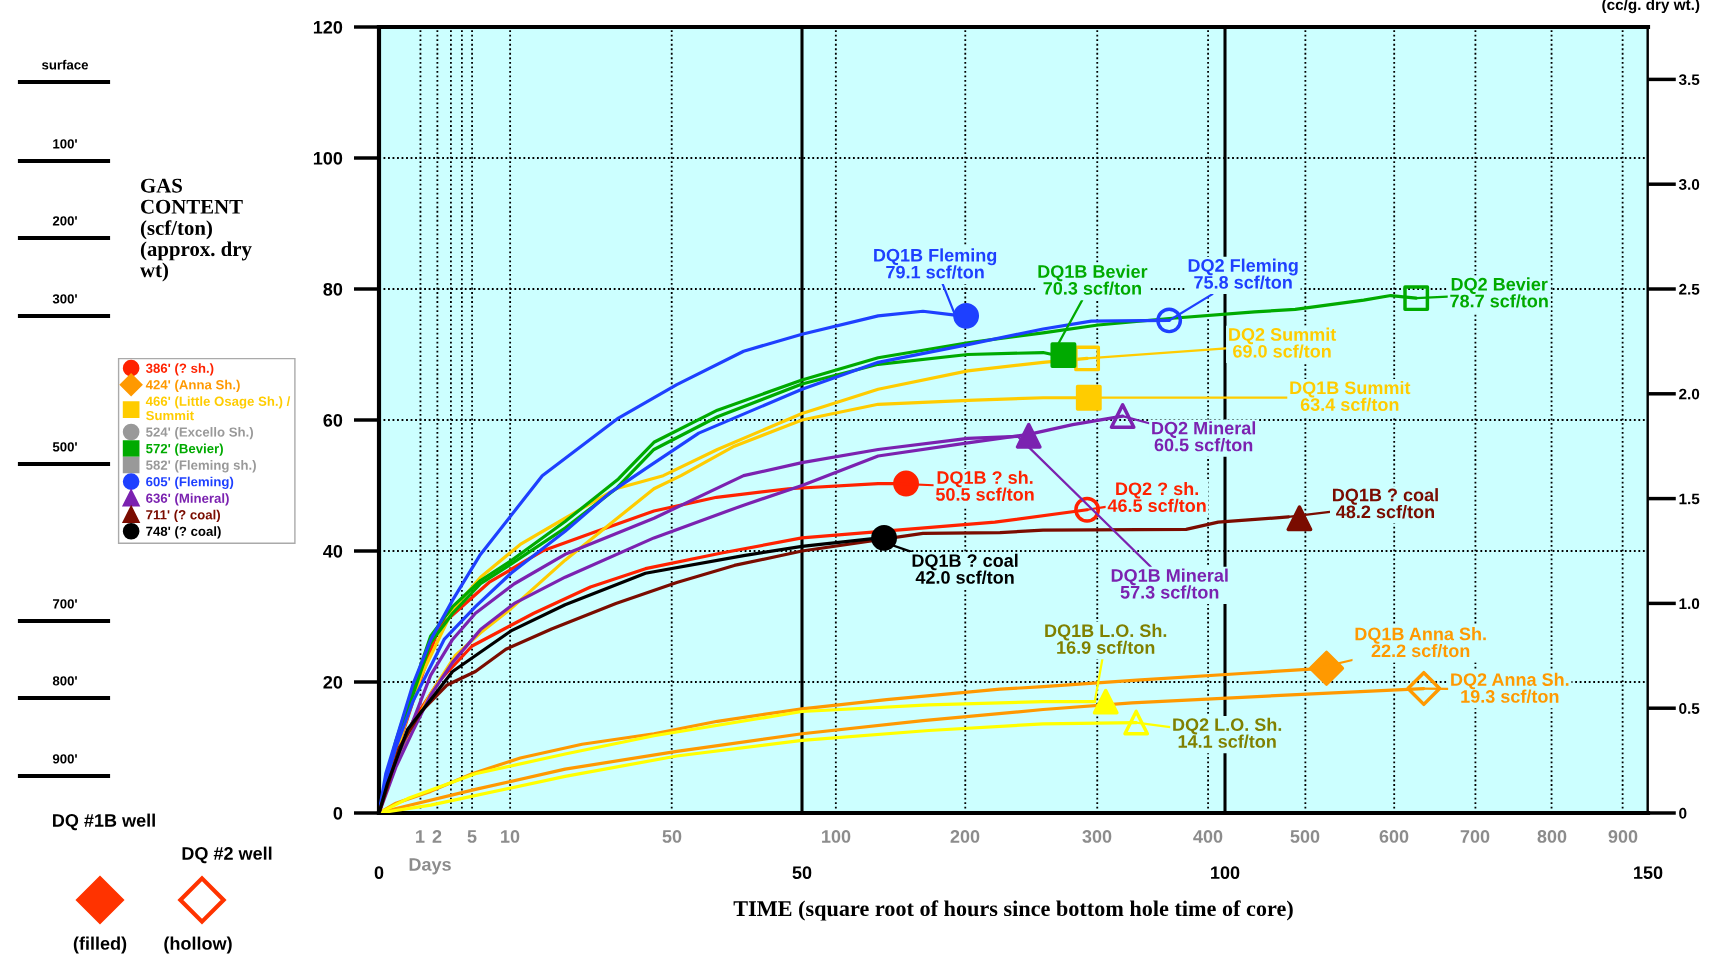  Describe the element at coordinates (104, 822) in the screenshot. I see `text: DQ #1B well` at that location.